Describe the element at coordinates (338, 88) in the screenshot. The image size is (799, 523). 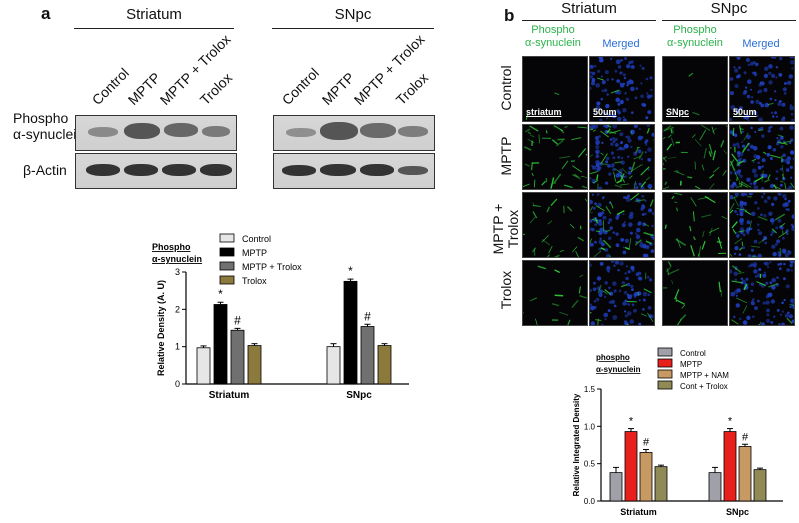
I see `lane-label: MPTP` at that location.